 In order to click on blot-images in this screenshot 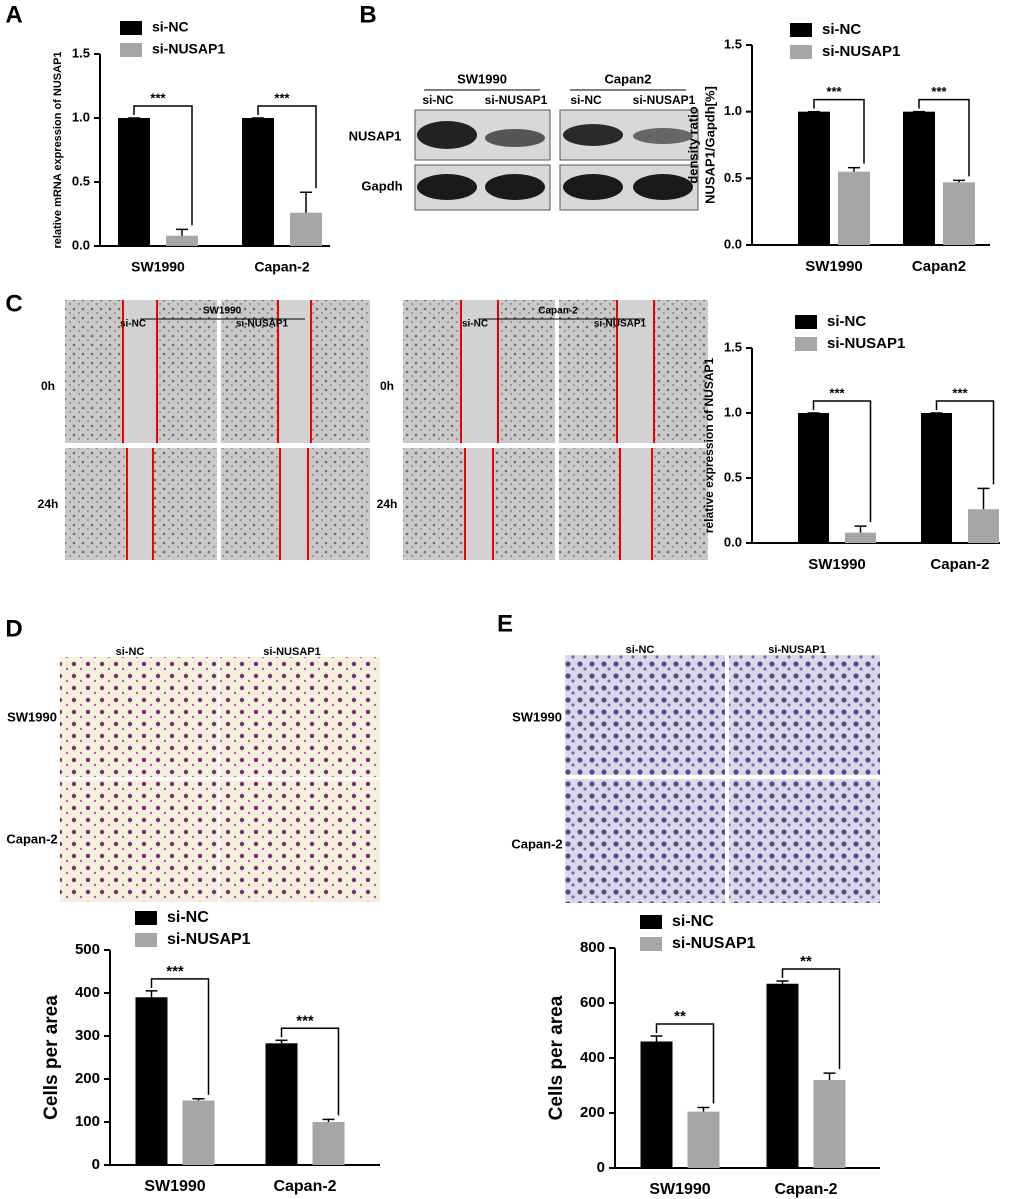, I will do `click(556, 160)`.